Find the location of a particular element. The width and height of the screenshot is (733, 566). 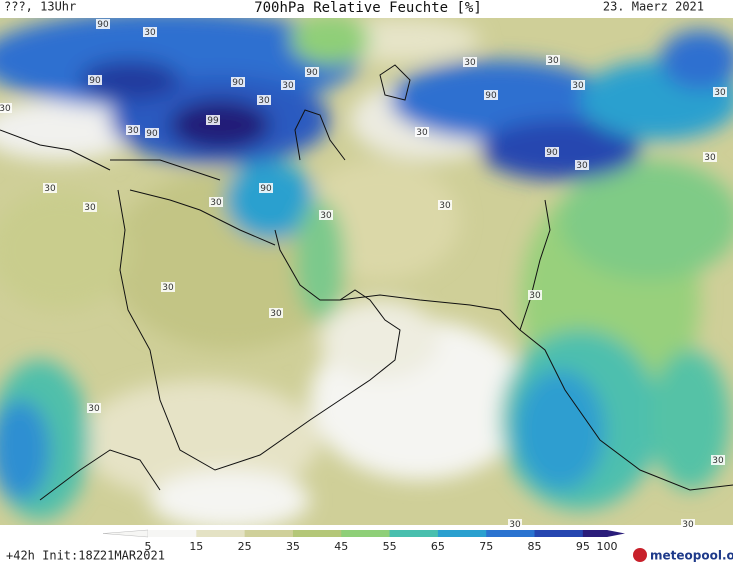

colorbar-tick-label: 25 is located at coordinates (245, 546).